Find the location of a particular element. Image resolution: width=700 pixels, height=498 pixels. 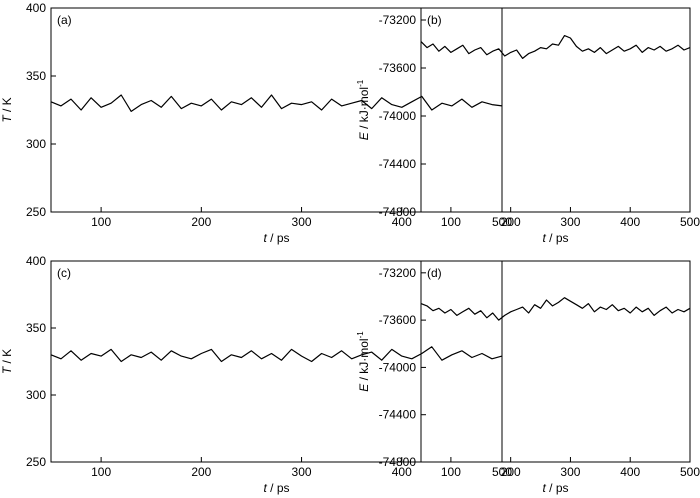

panel-label: (d) is located at coordinates (434, 273).